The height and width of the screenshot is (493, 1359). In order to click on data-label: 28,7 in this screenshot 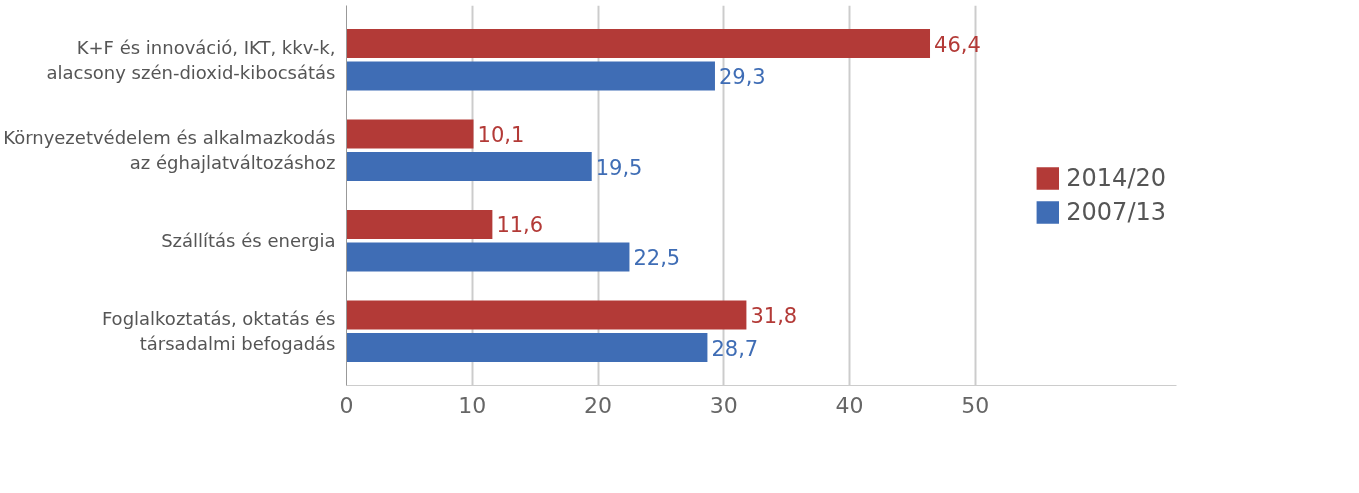, I will do `click(735, 348)`.